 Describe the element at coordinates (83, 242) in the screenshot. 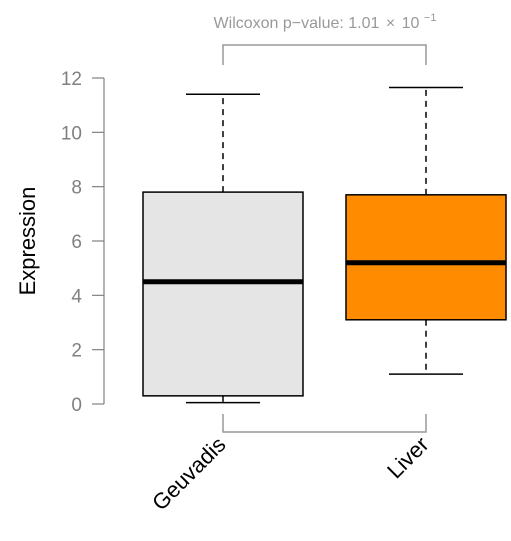

I see `y-axis: 0 2 4 6 8 10 12` at that location.